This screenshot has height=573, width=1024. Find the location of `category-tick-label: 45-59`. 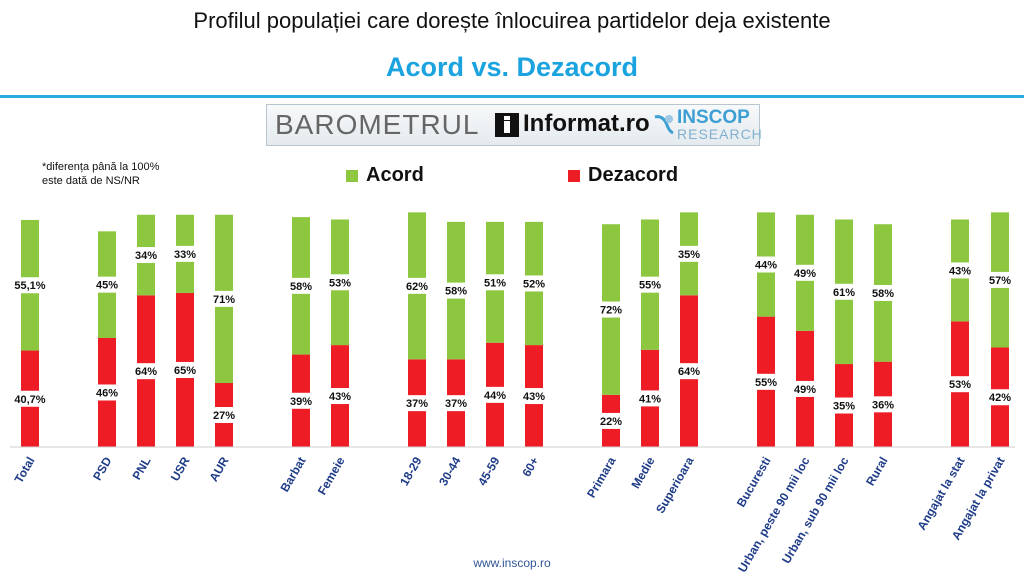

category-tick-label: 45-59 is located at coordinates (489, 471).